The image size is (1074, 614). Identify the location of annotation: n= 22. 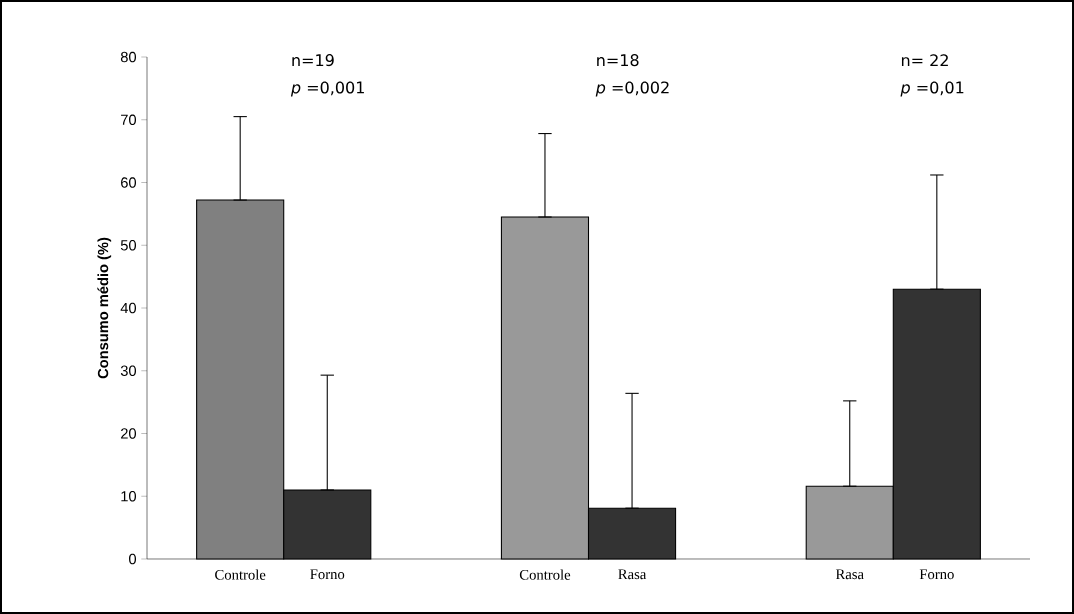
(924, 60).